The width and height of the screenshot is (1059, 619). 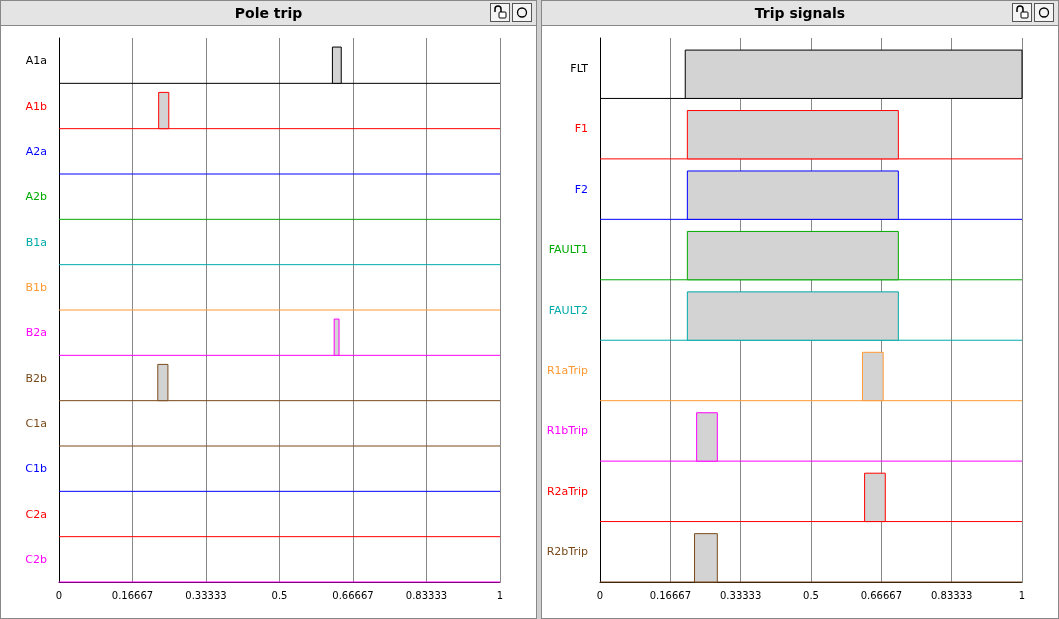 What do you see at coordinates (36, 151) in the screenshot?
I see `y-tick-label: A2a` at bounding box center [36, 151].